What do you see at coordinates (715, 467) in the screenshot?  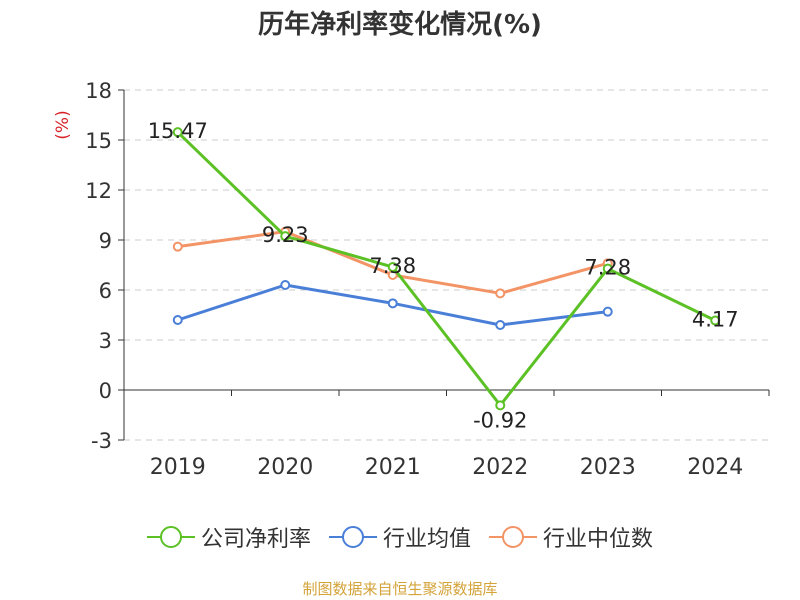 I see `x-tick-label: 2024` at bounding box center [715, 467].